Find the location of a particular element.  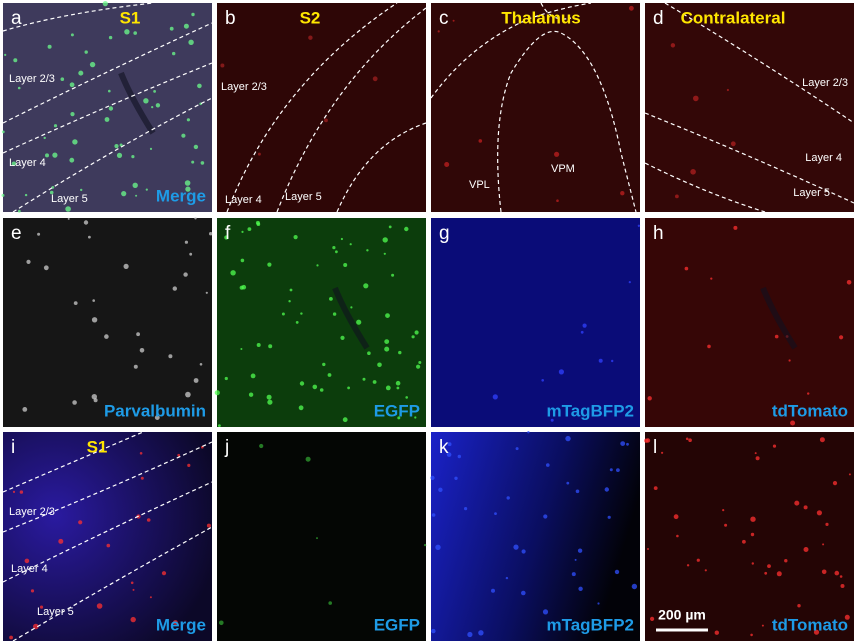

panel: f EGFP is located at coordinates (320, 322).